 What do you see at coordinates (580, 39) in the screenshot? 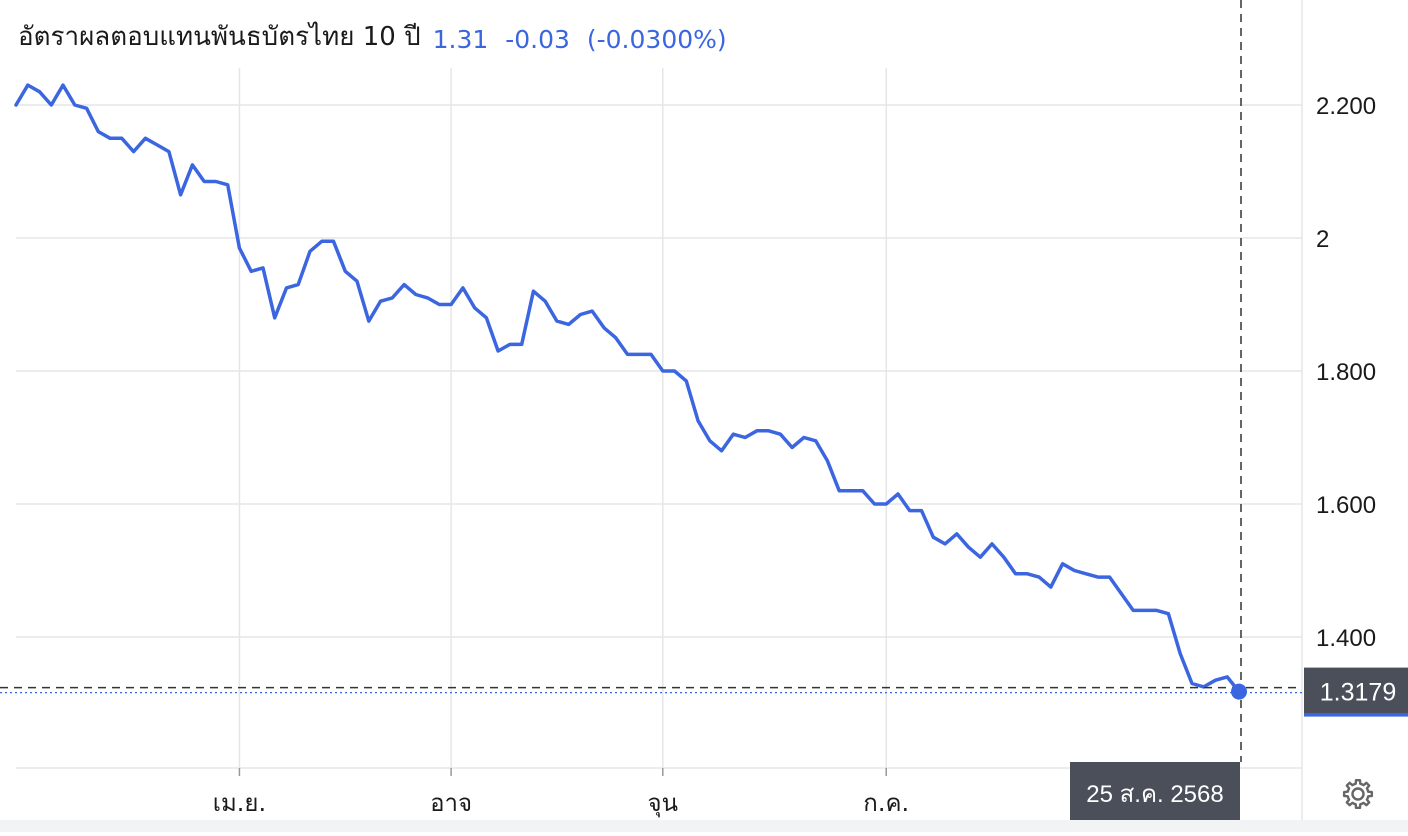
I see `quote-summary: 1.31 -0.03 (-0.0300%)` at bounding box center [580, 39].